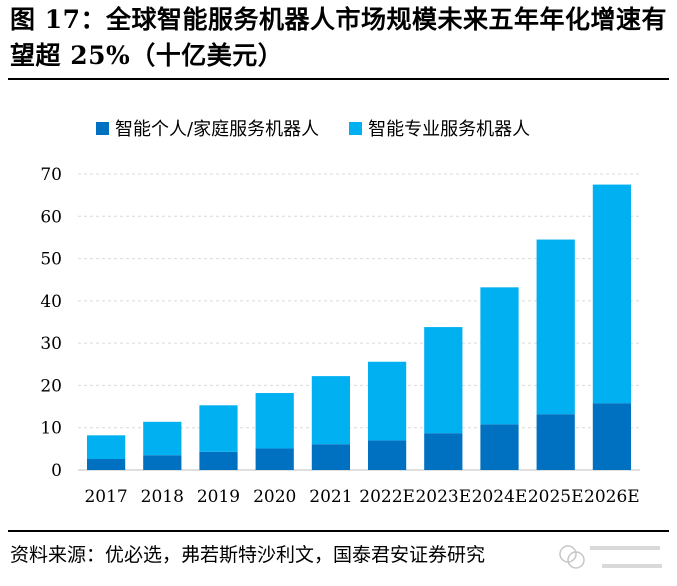  Describe the element at coordinates (51, 302) in the screenshot. I see `y-tick-label-40: 40` at that location.